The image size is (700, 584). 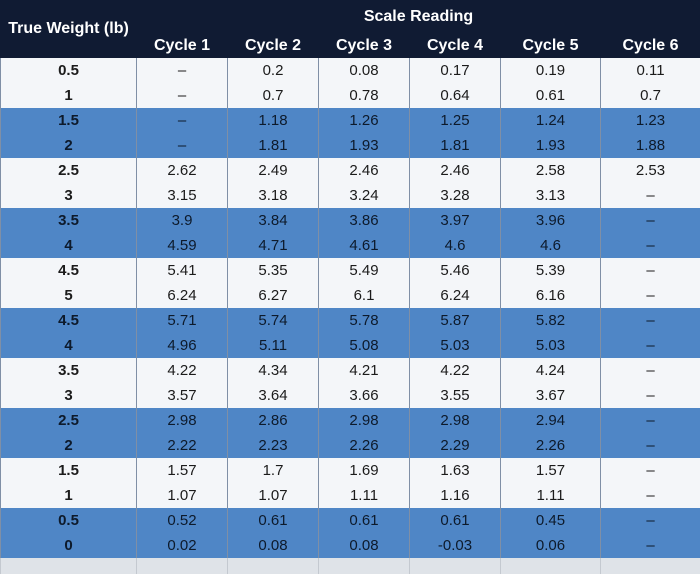 I want to click on reading-cell: 4.34, so click(x=273, y=370).